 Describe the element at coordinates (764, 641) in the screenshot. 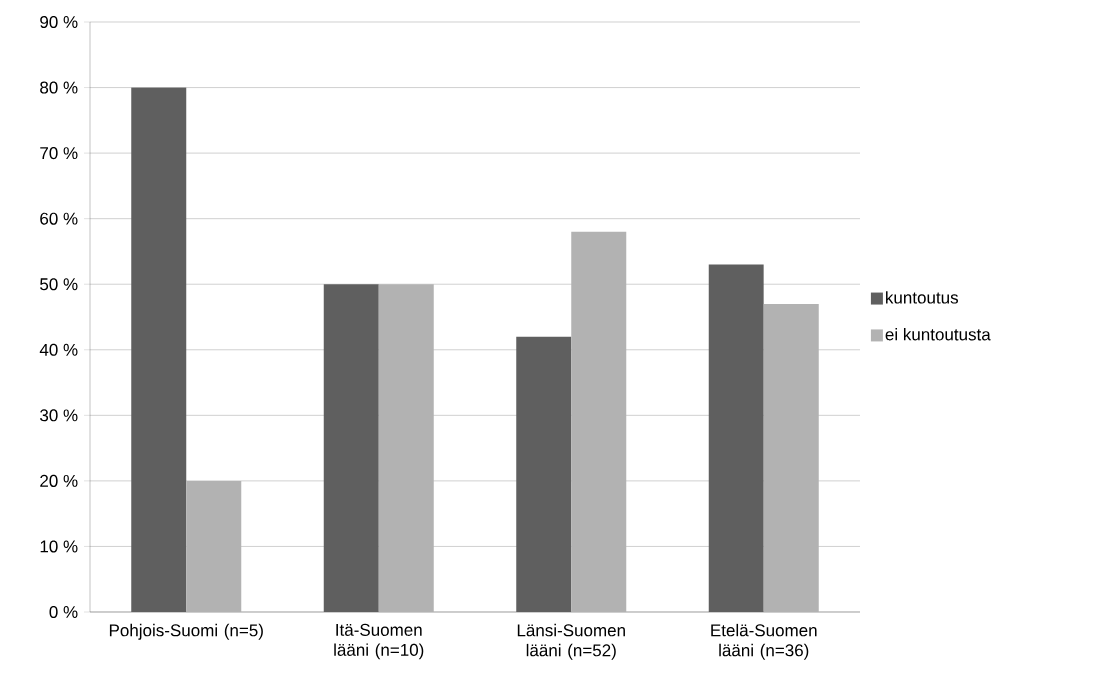

I see `x-tick-label: Etelä-Suomen lääni (n=36)` at that location.